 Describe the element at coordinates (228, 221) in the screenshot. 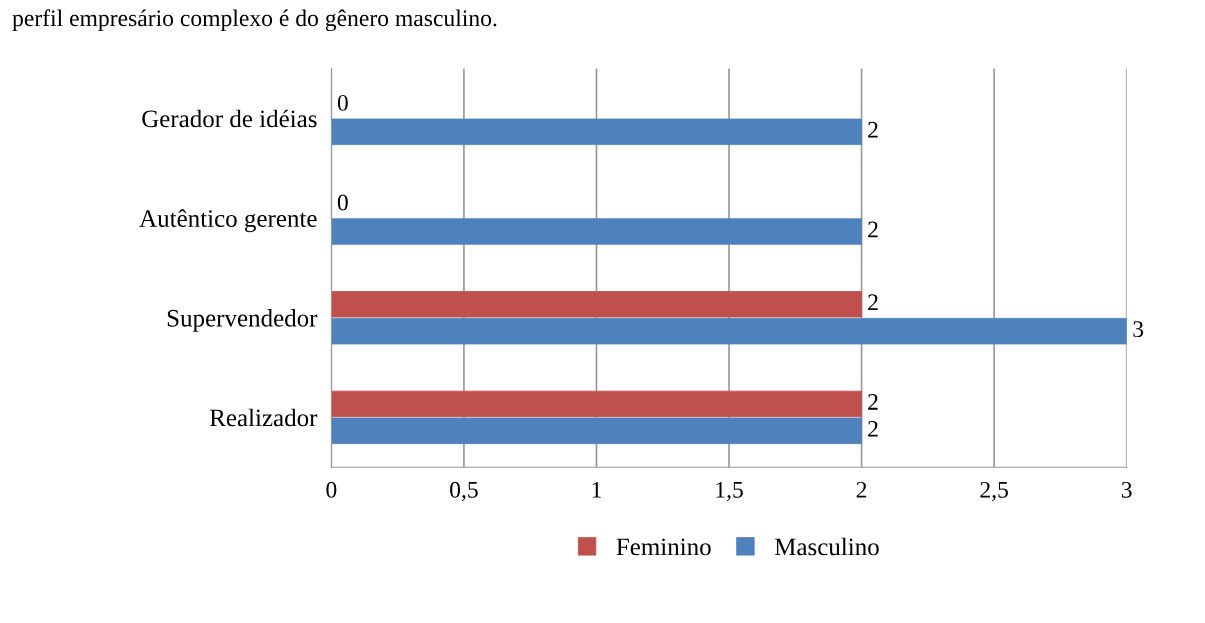

I see `y-tick-label: Autêntico gerente` at that location.